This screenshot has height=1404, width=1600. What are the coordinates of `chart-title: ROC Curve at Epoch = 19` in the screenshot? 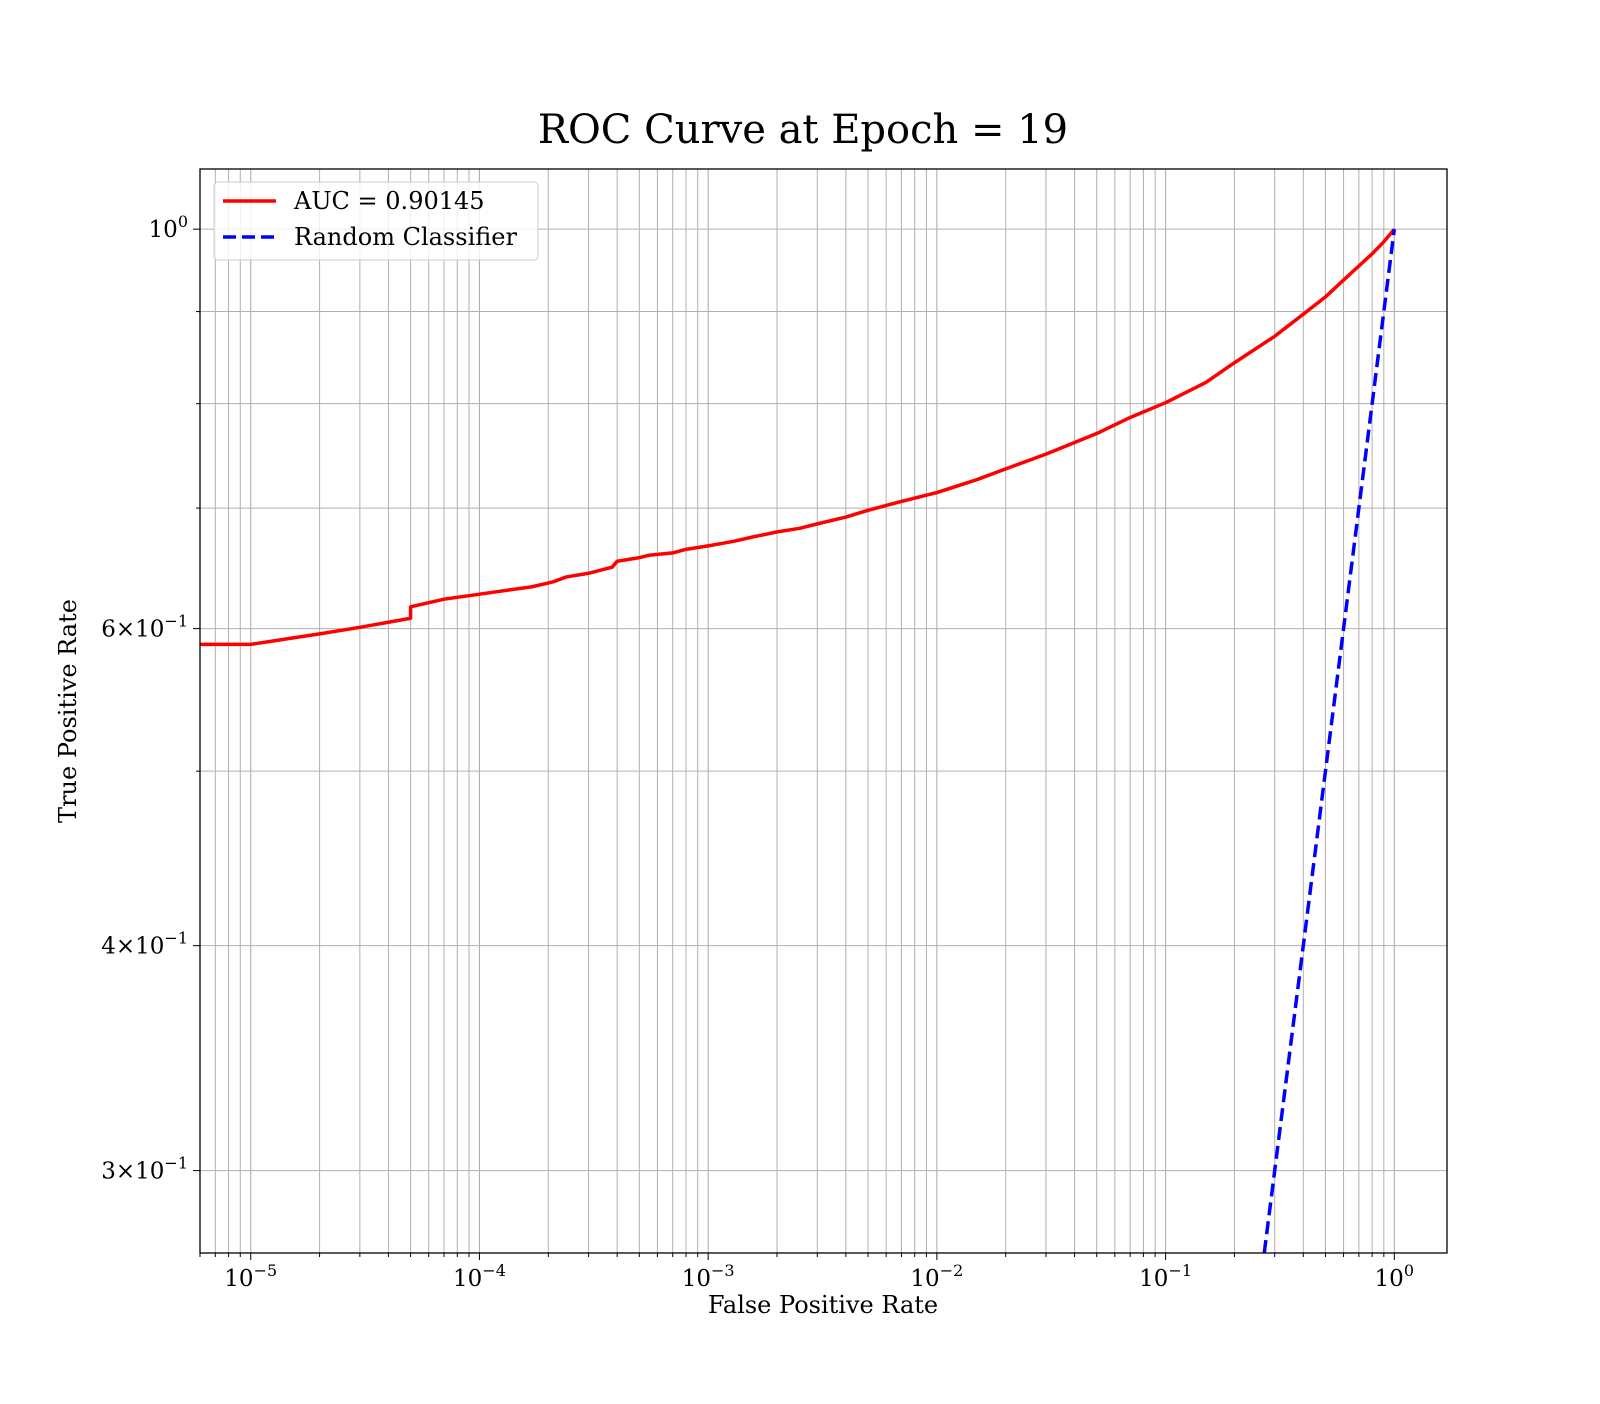 It's located at (803, 130).